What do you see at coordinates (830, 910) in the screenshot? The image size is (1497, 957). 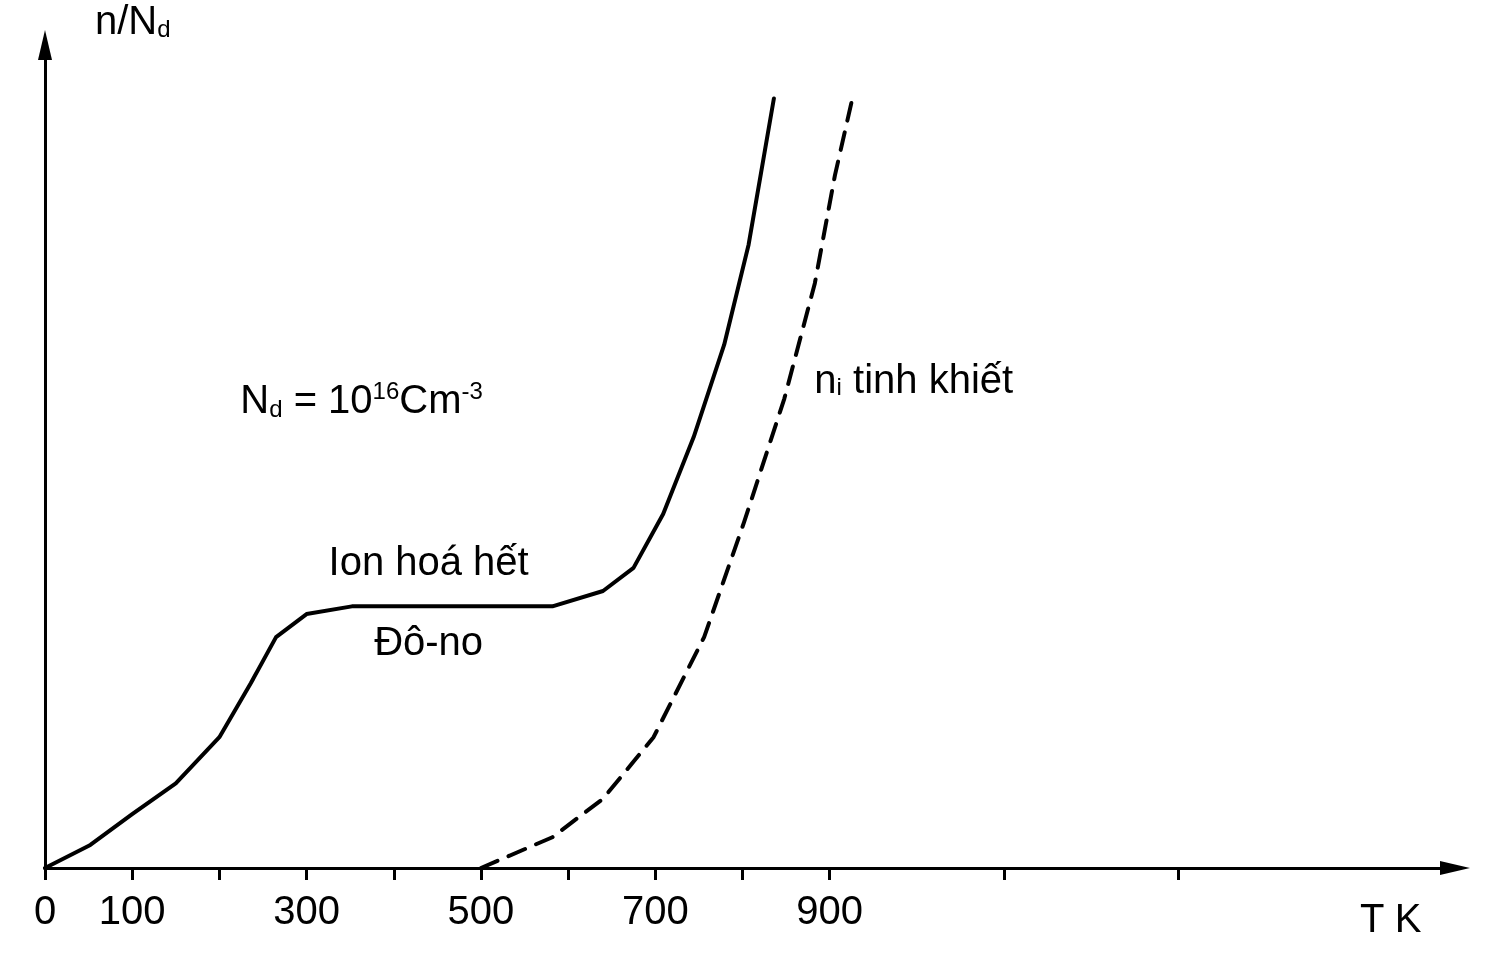 I see `x-tick-label: 900` at bounding box center [830, 910].